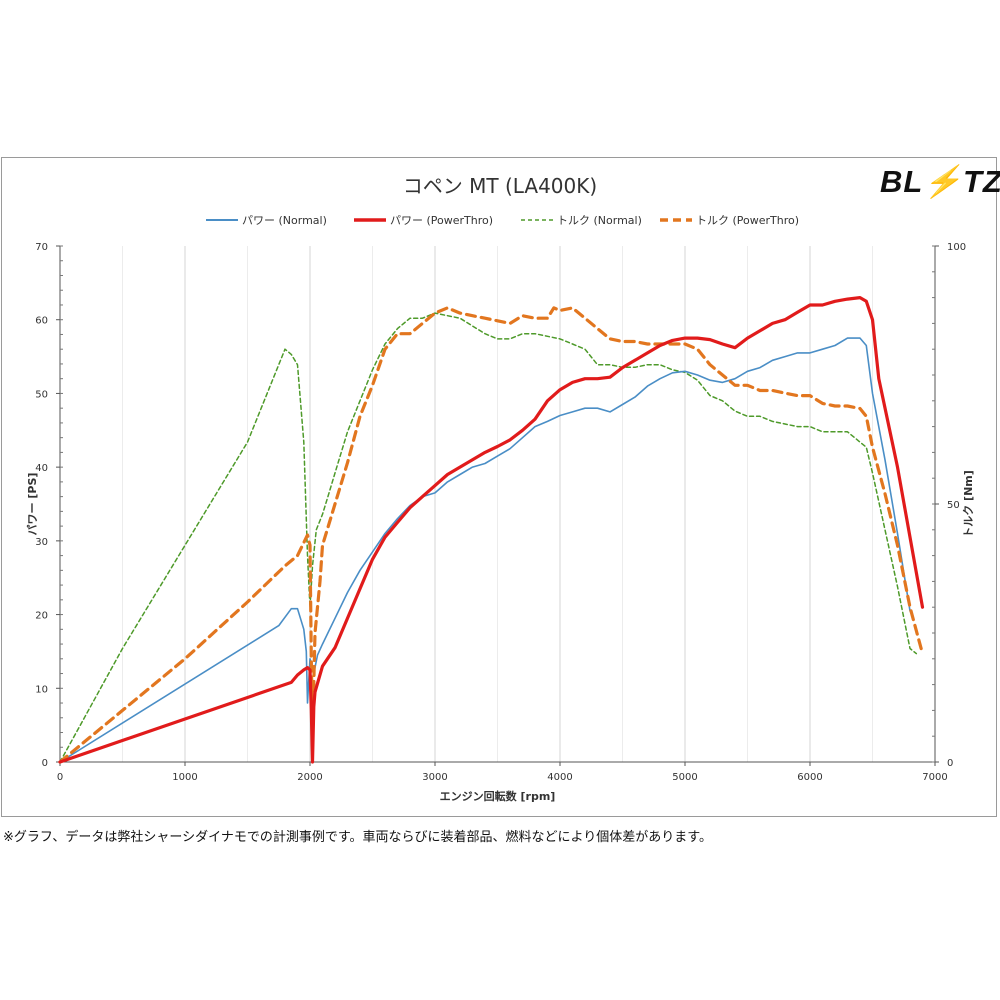 The image size is (1000, 1000). Describe the element at coordinates (676, 220) in the screenshot. I see `legend-swatch-torque-powerthro` at that location.